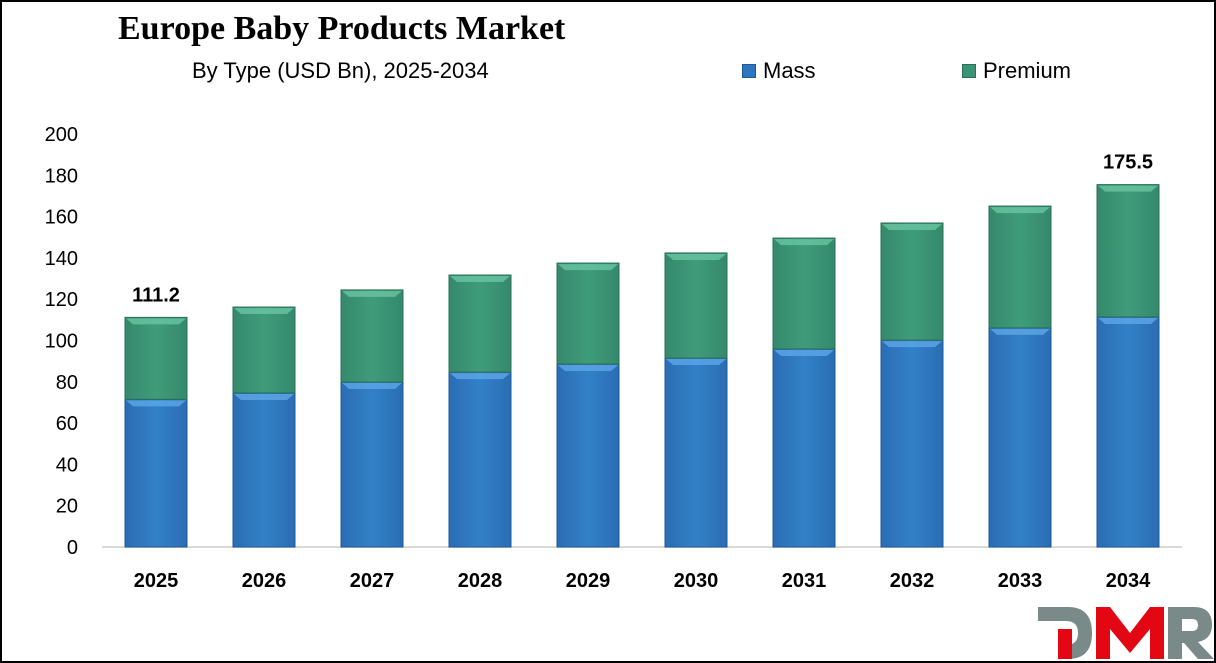 The height and width of the screenshot is (663, 1216). What do you see at coordinates (156, 581) in the screenshot?
I see `x-tick-label: 2025` at bounding box center [156, 581].